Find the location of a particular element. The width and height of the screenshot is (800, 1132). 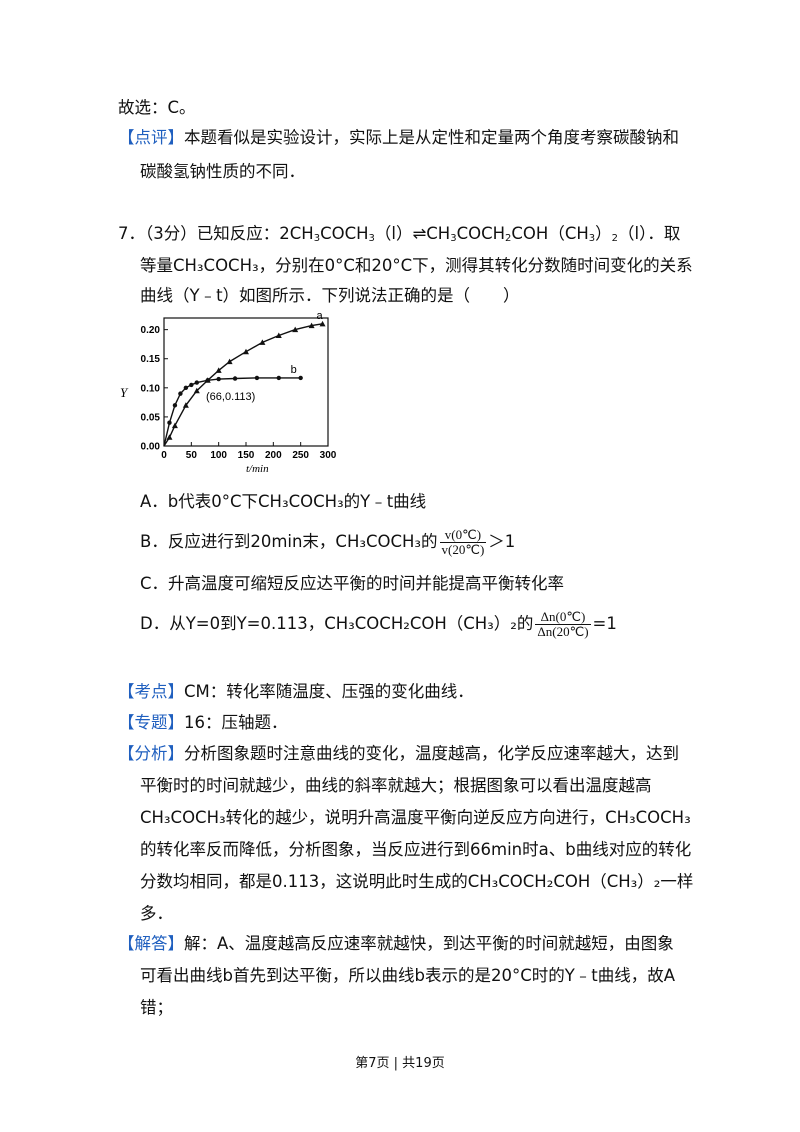

fenxi-line-2: 平衡时的时间就越少，曲线的斜率就越大；根据图象可以看出温度越高 is located at coordinates (396, 785).